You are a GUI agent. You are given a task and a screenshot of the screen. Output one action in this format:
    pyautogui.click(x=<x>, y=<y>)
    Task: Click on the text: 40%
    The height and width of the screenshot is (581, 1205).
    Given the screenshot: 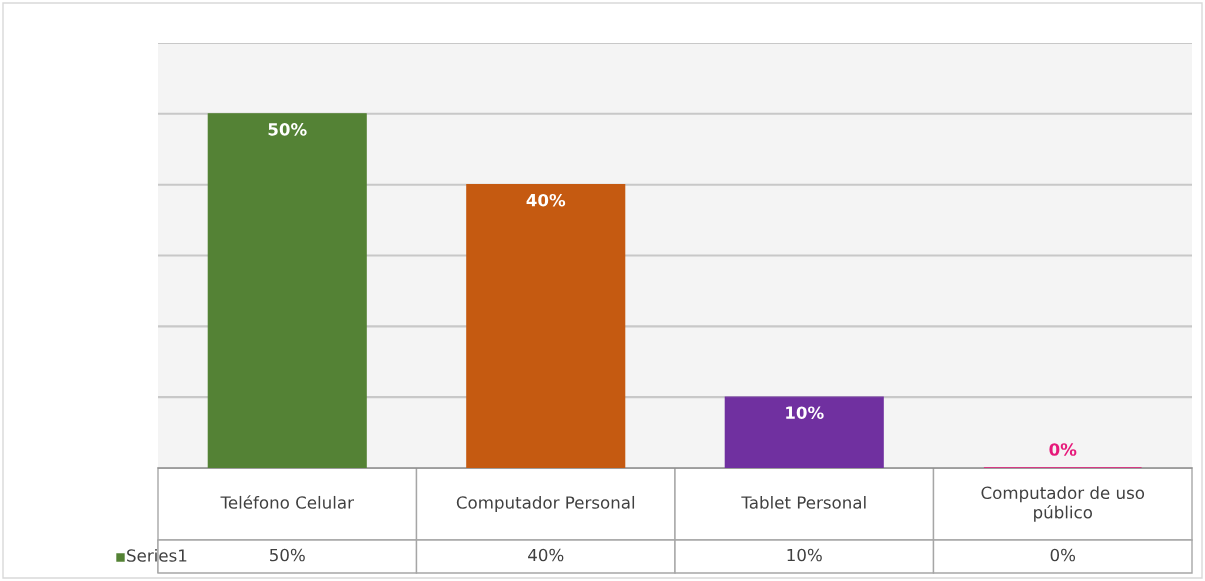 What is the action you would take?
    pyautogui.click(x=546, y=200)
    